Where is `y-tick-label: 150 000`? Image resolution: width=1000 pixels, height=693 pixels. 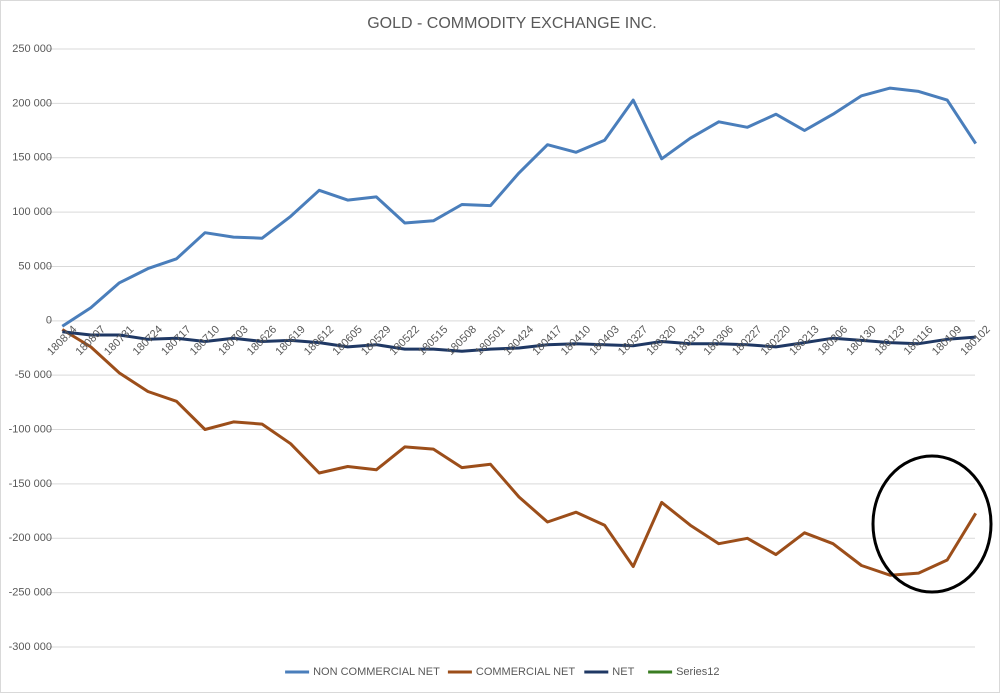 y-tick-label: 150 000 is located at coordinates (32, 158).